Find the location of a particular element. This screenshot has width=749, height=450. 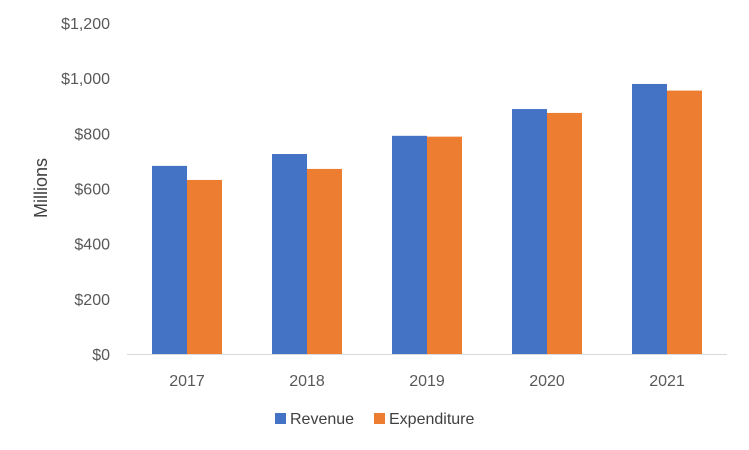

x-axis: 2017 2018 2019 2020 2021 is located at coordinates (427, 381).